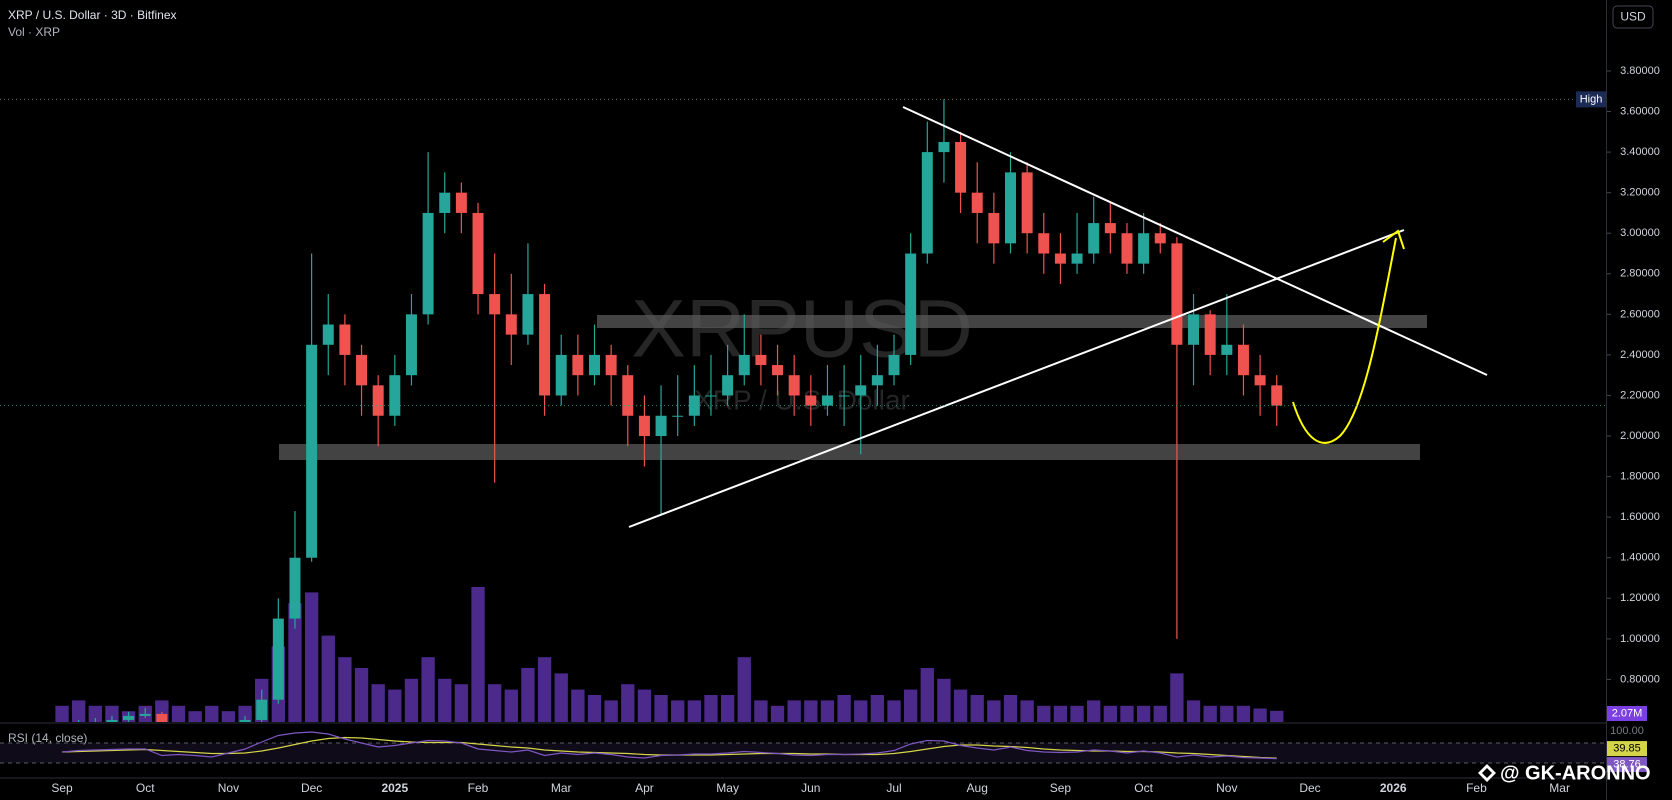 The height and width of the screenshot is (800, 1672). Describe the element at coordinates (1640, 355) in the screenshot. I see `y-tick-label: 2.40000` at that location.